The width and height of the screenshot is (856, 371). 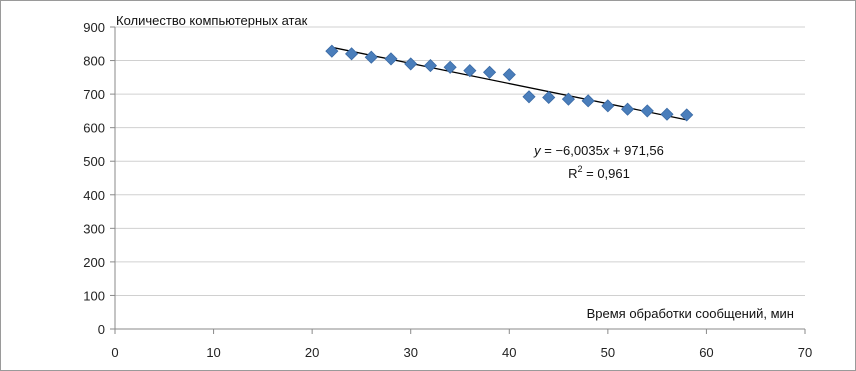 I want to click on x-tick-label-70: 70, so click(x=805, y=352).